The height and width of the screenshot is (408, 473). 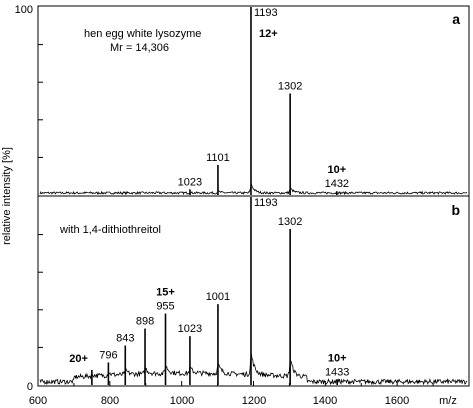 What do you see at coordinates (78, 359) in the screenshot?
I see `charge-state-label: 20+` at bounding box center [78, 359].